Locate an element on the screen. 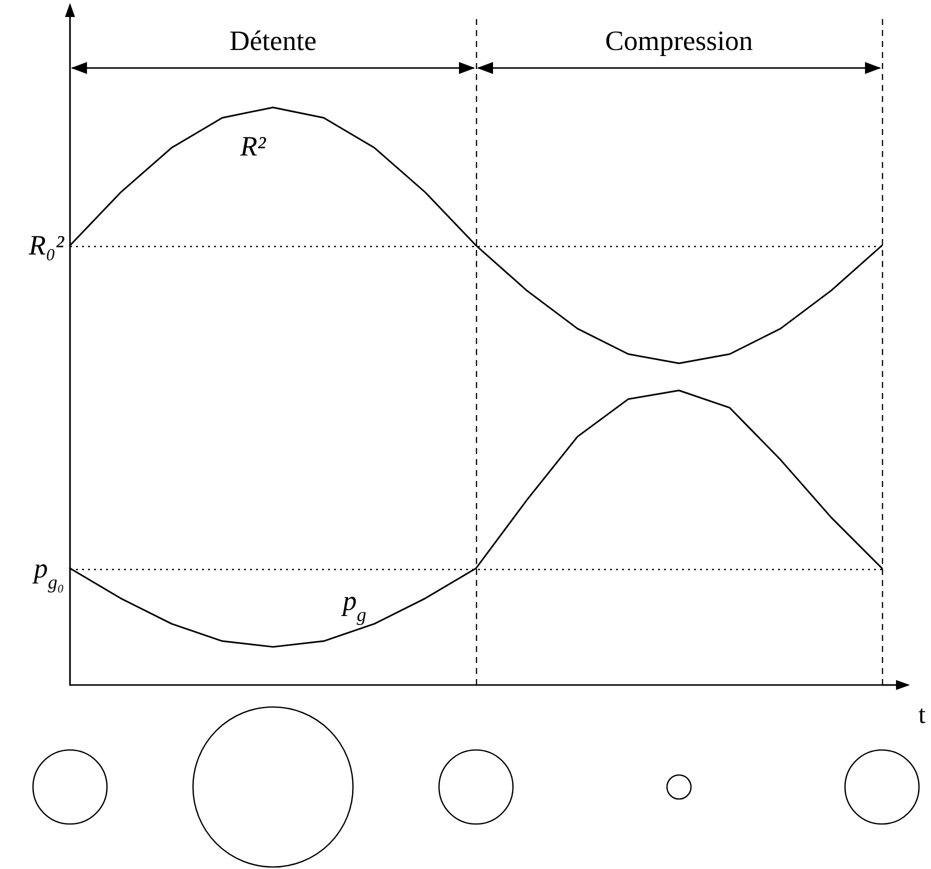 The height and width of the screenshot is (869, 931). series-label: p$_{g}$ is located at coordinates (353, 606).